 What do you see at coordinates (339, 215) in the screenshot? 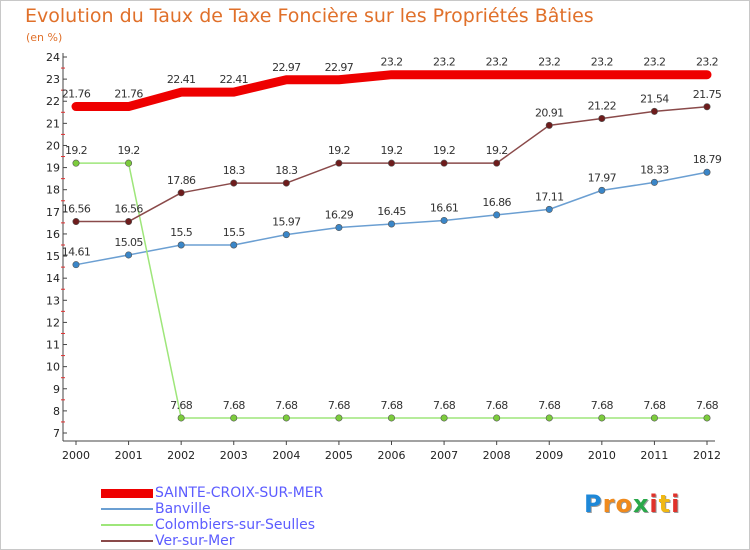
I see `data-label-banville: 16.29` at bounding box center [339, 215].